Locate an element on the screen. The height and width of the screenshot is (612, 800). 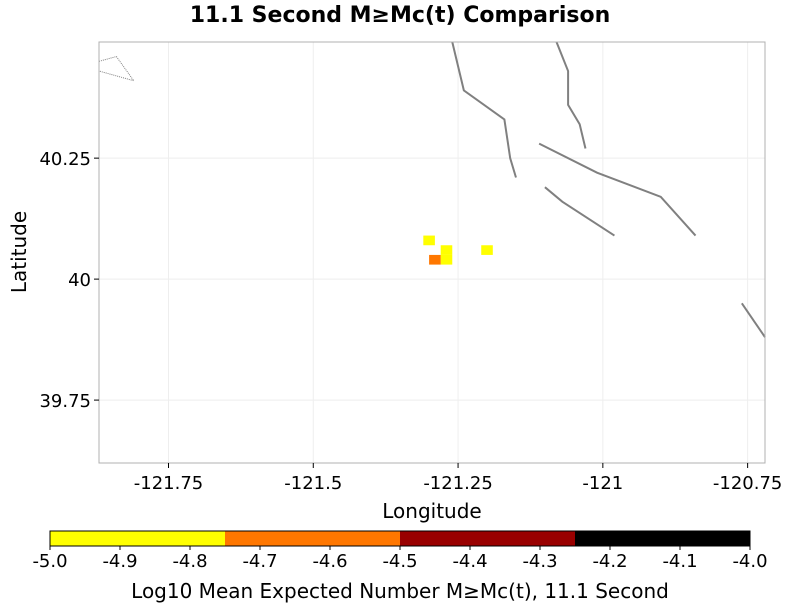
y-tick-label: 40 is located at coordinates (79, 280).